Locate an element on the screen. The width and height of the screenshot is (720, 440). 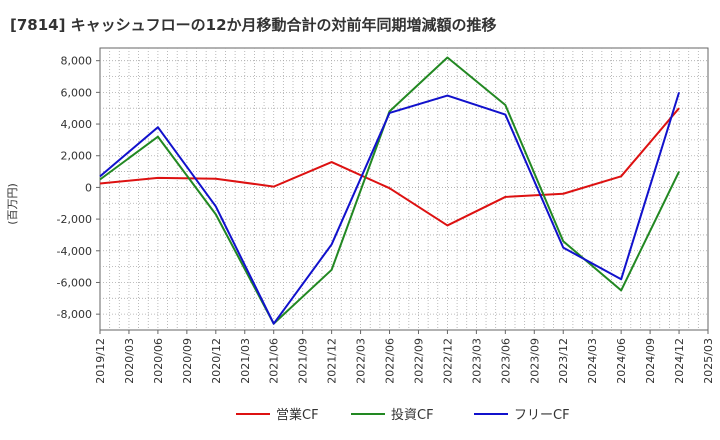
x-tick-label: 2020/09 is located at coordinates (187, 361).